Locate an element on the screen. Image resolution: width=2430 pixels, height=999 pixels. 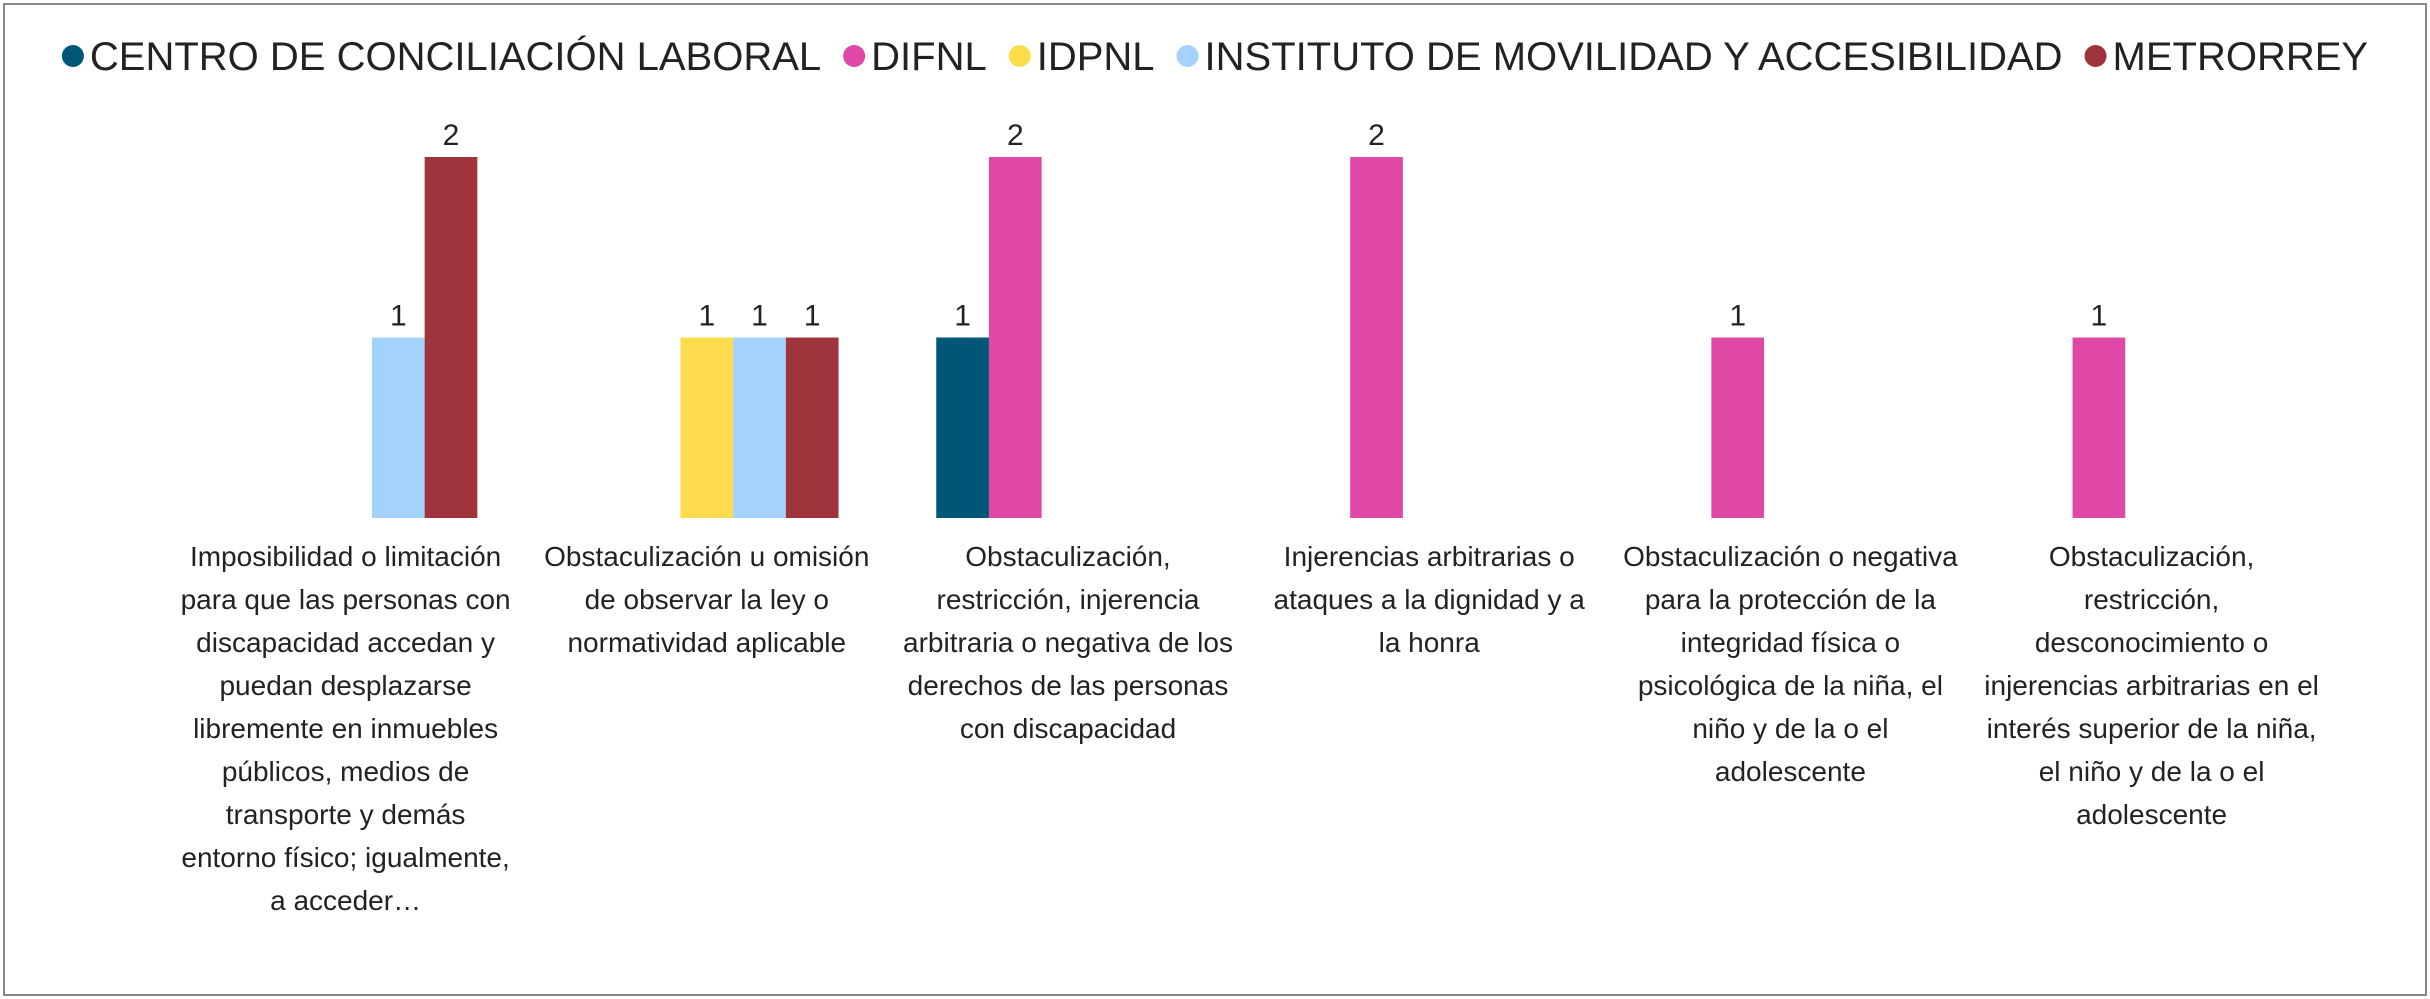
x-tick-label-line: integridad física o is located at coordinates (1790, 642).